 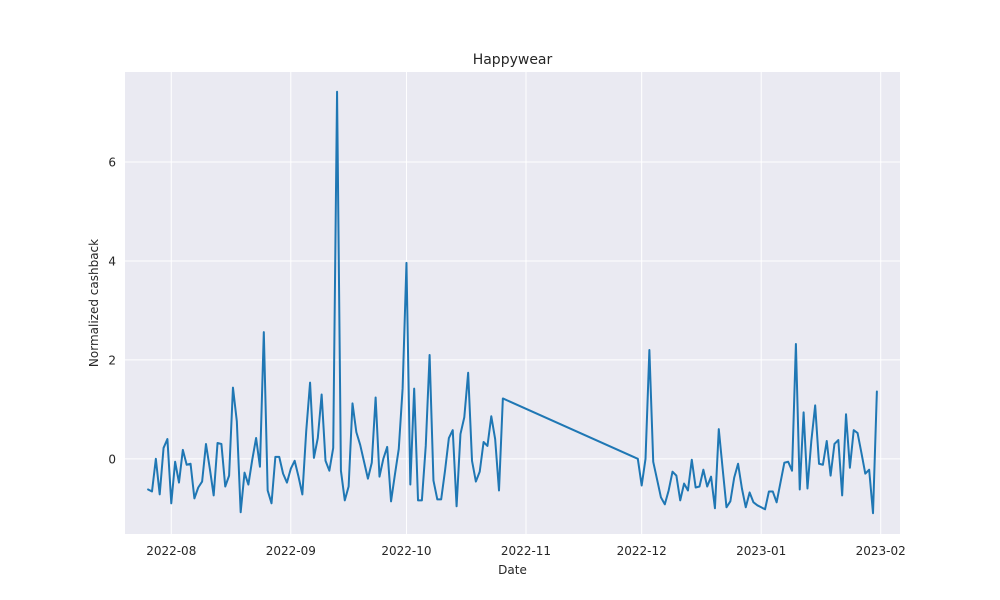 I want to click on x-tick-label: 2022-10, so click(x=406, y=551).